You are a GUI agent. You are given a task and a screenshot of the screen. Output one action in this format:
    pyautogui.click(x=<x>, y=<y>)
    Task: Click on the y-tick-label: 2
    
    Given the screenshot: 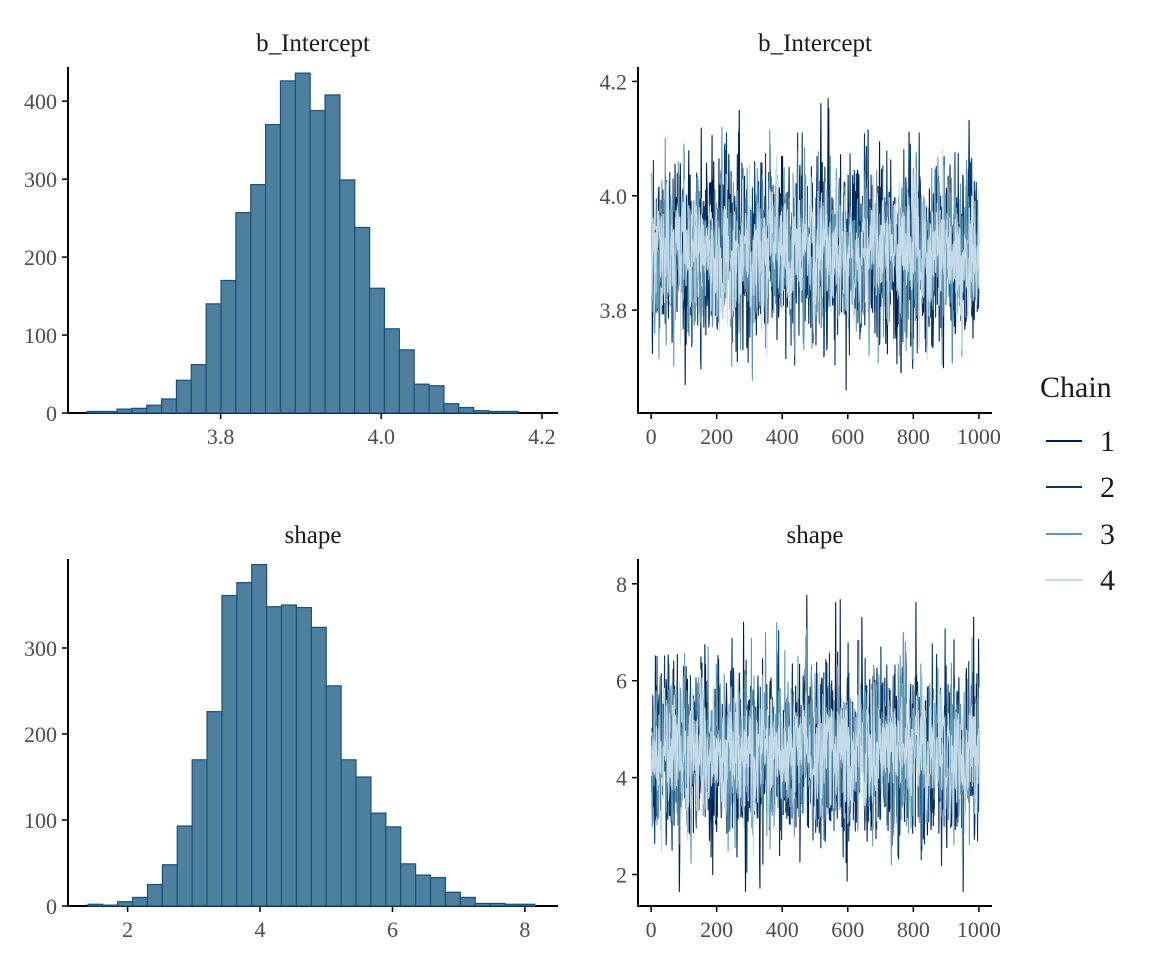 What is the action you would take?
    pyautogui.click(x=621, y=875)
    